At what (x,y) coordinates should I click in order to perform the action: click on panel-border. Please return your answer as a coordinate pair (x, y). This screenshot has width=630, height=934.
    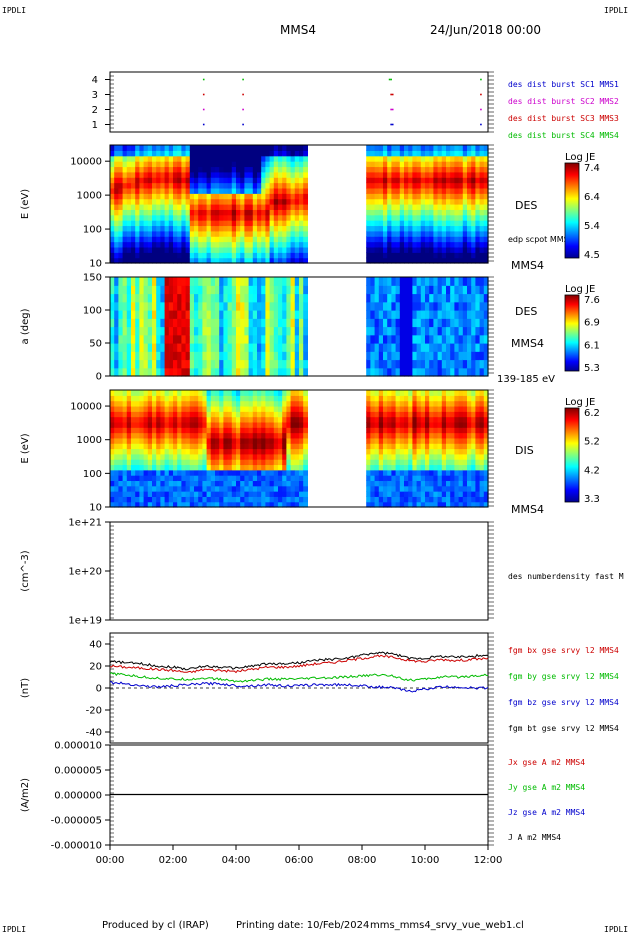
    Looking at the image, I should click on (299, 204).